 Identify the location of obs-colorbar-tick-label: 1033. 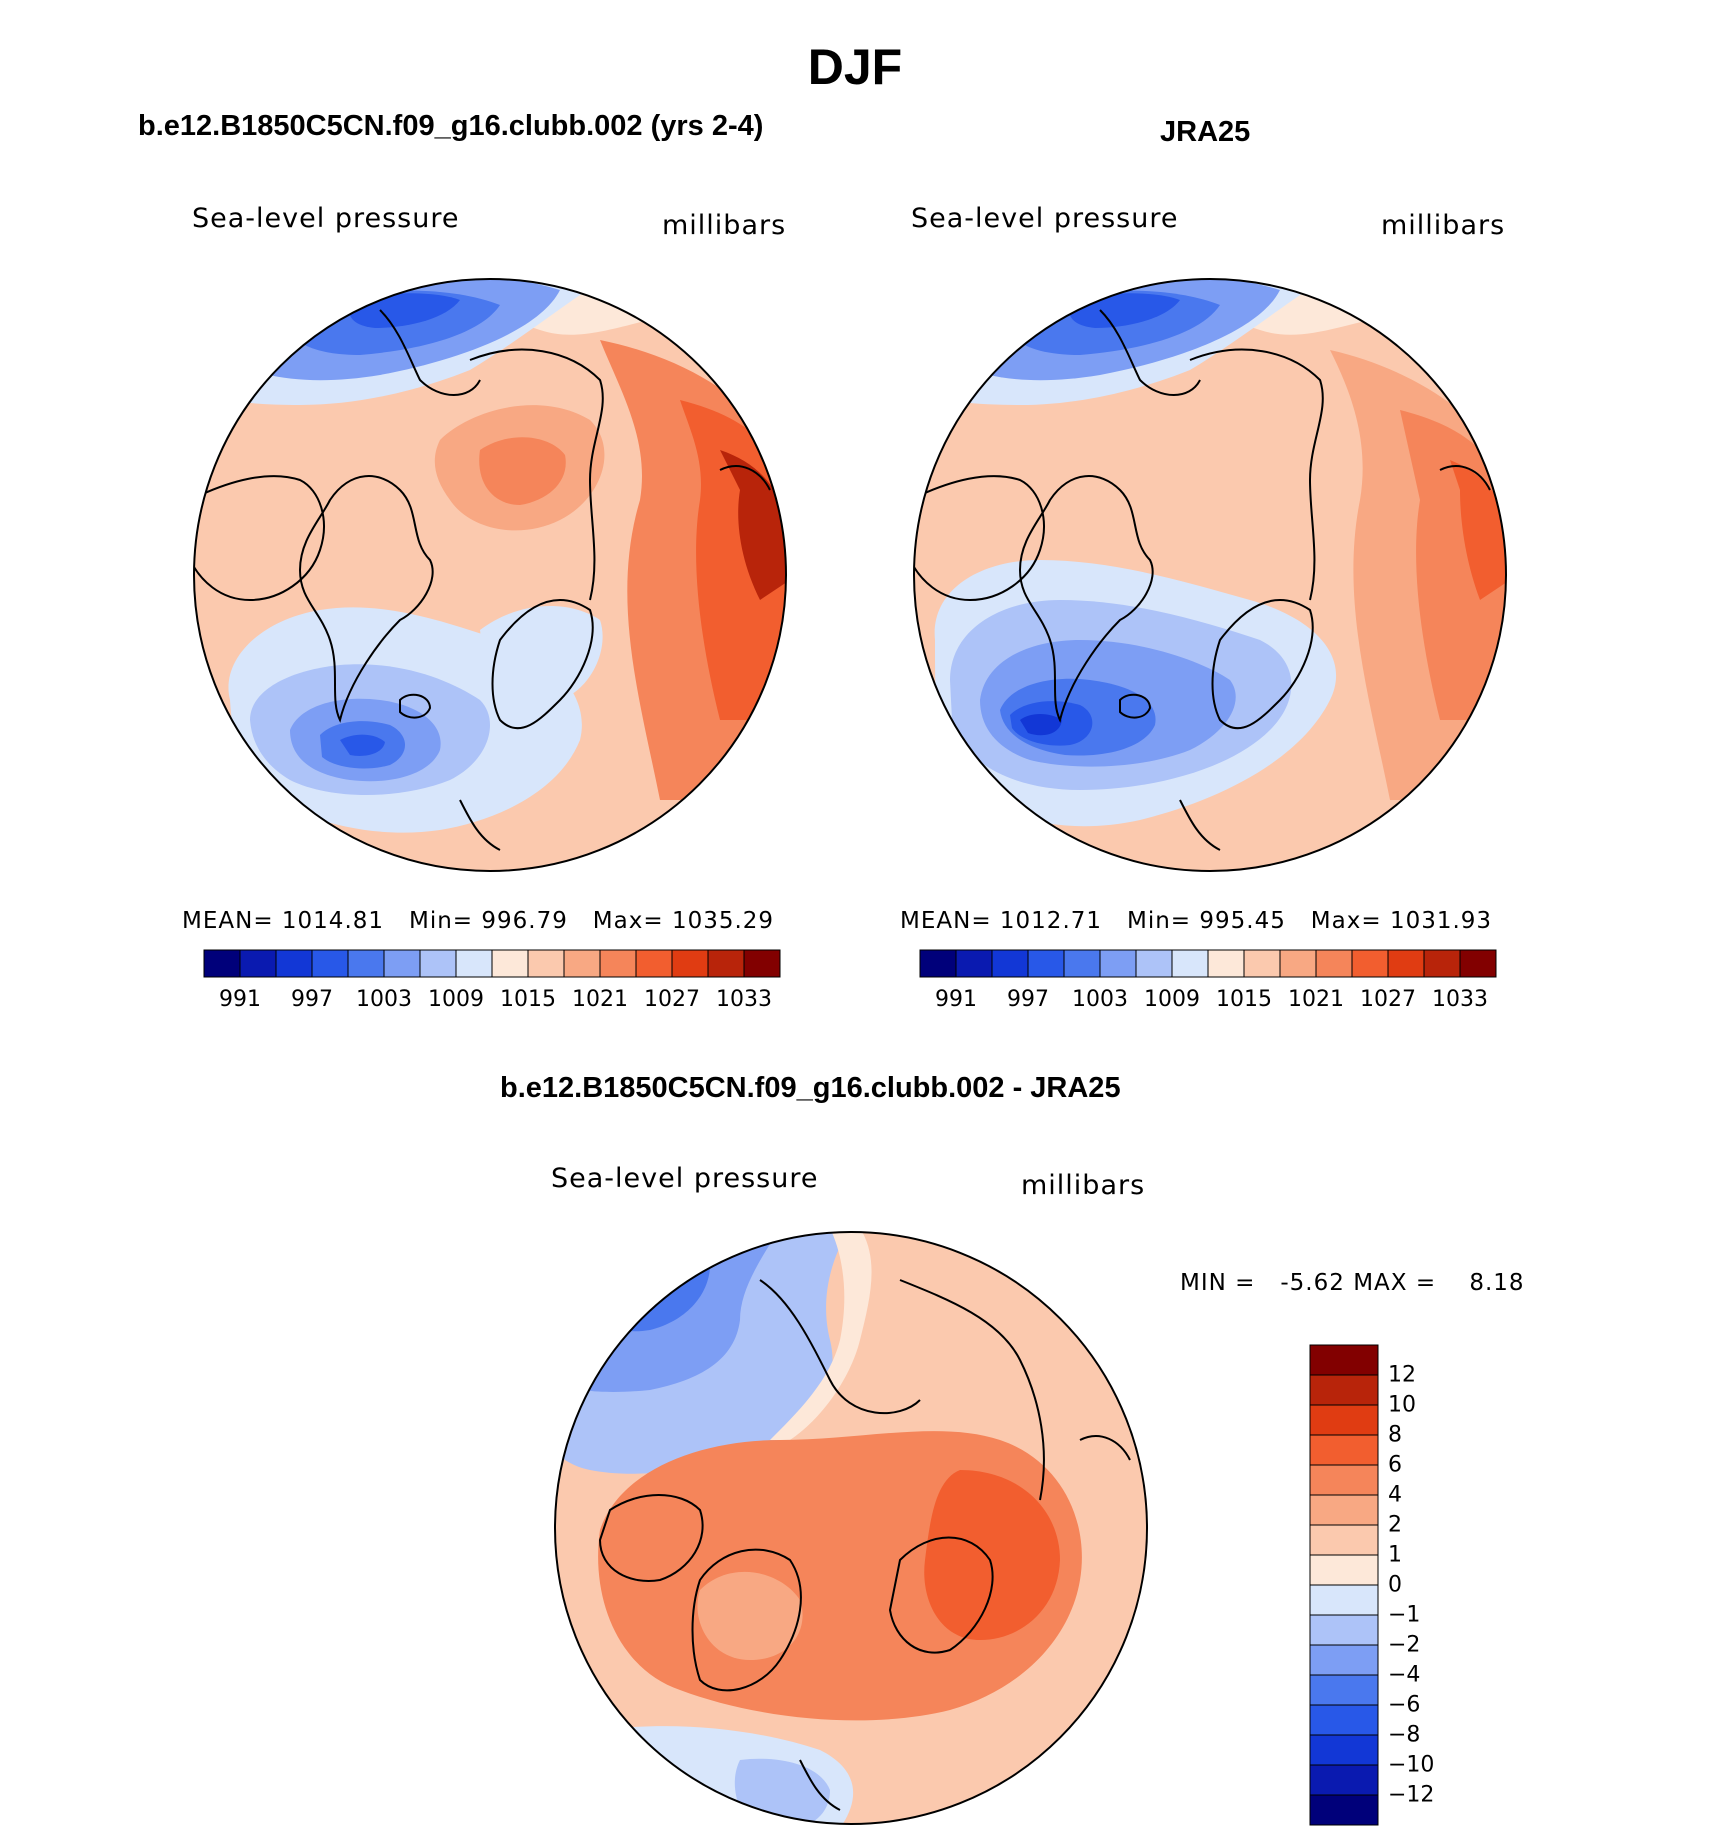
(1460, 999).